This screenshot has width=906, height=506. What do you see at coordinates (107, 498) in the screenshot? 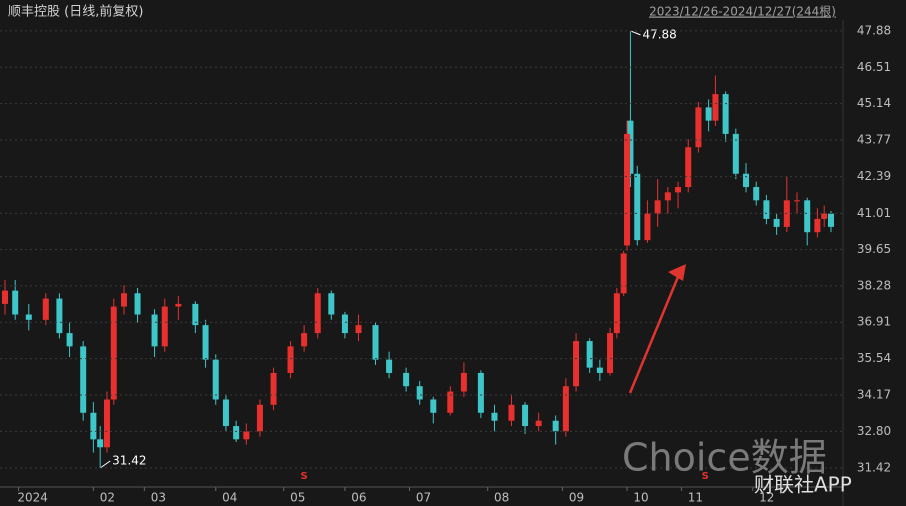
I see `x-tick-label: 02` at bounding box center [107, 498].